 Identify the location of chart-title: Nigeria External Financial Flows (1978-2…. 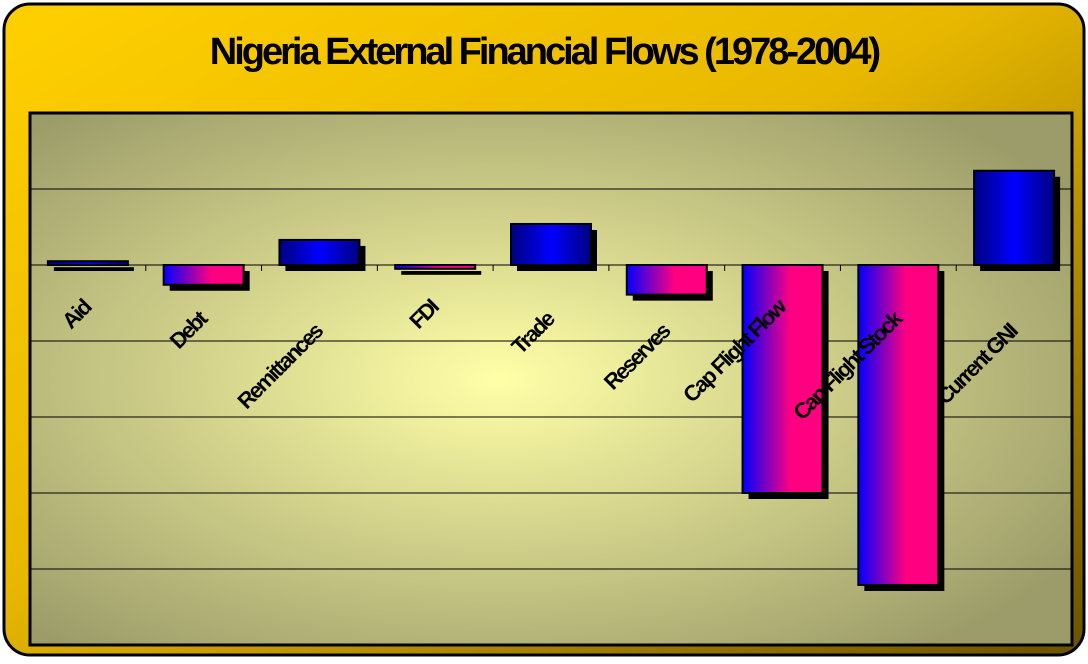
(545, 52).